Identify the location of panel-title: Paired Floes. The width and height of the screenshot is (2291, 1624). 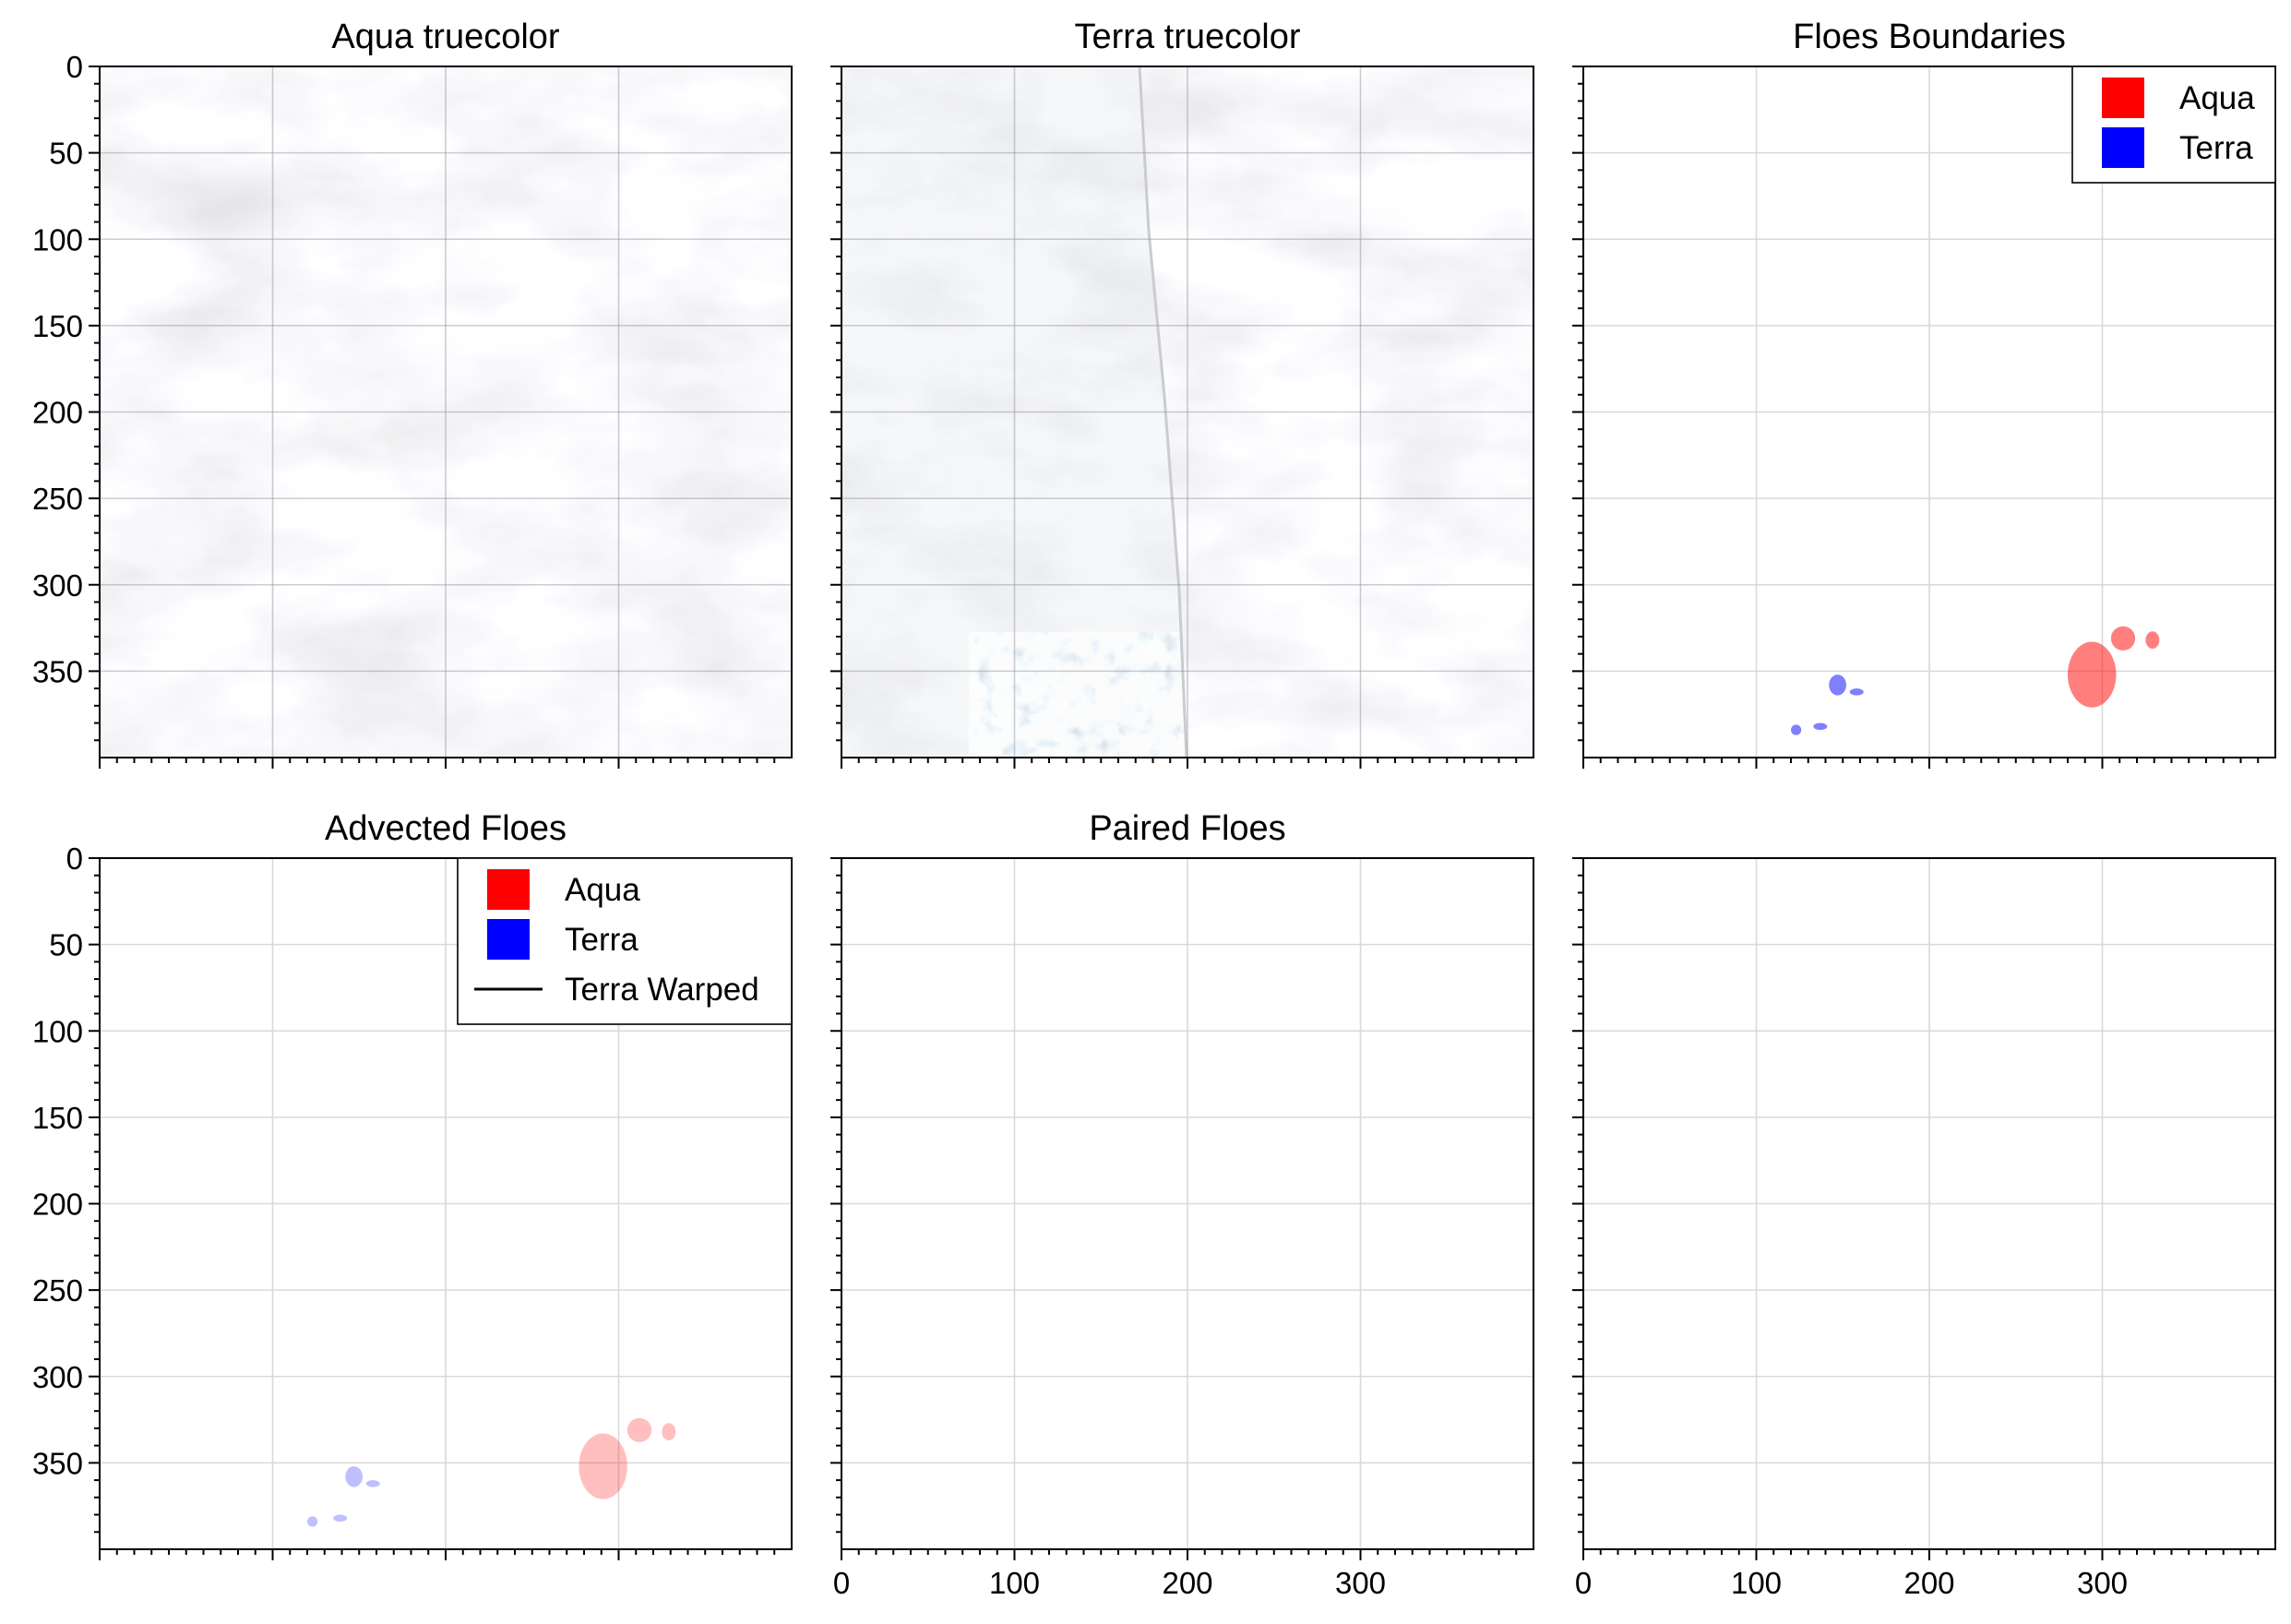
(1187, 828).